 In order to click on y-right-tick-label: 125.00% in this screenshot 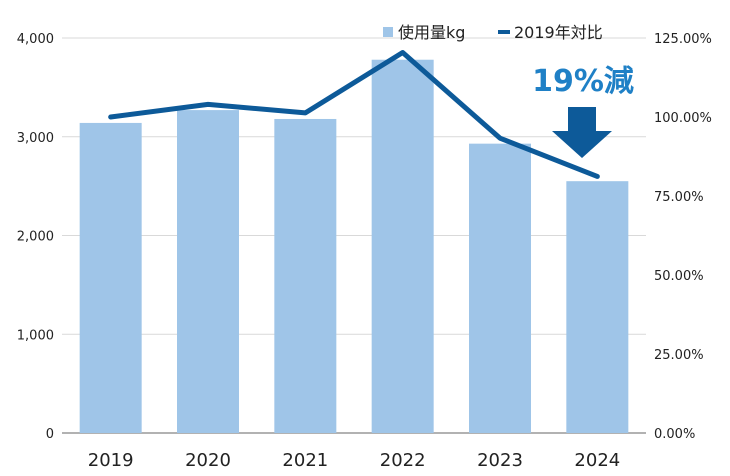, I will do `click(683, 39)`.